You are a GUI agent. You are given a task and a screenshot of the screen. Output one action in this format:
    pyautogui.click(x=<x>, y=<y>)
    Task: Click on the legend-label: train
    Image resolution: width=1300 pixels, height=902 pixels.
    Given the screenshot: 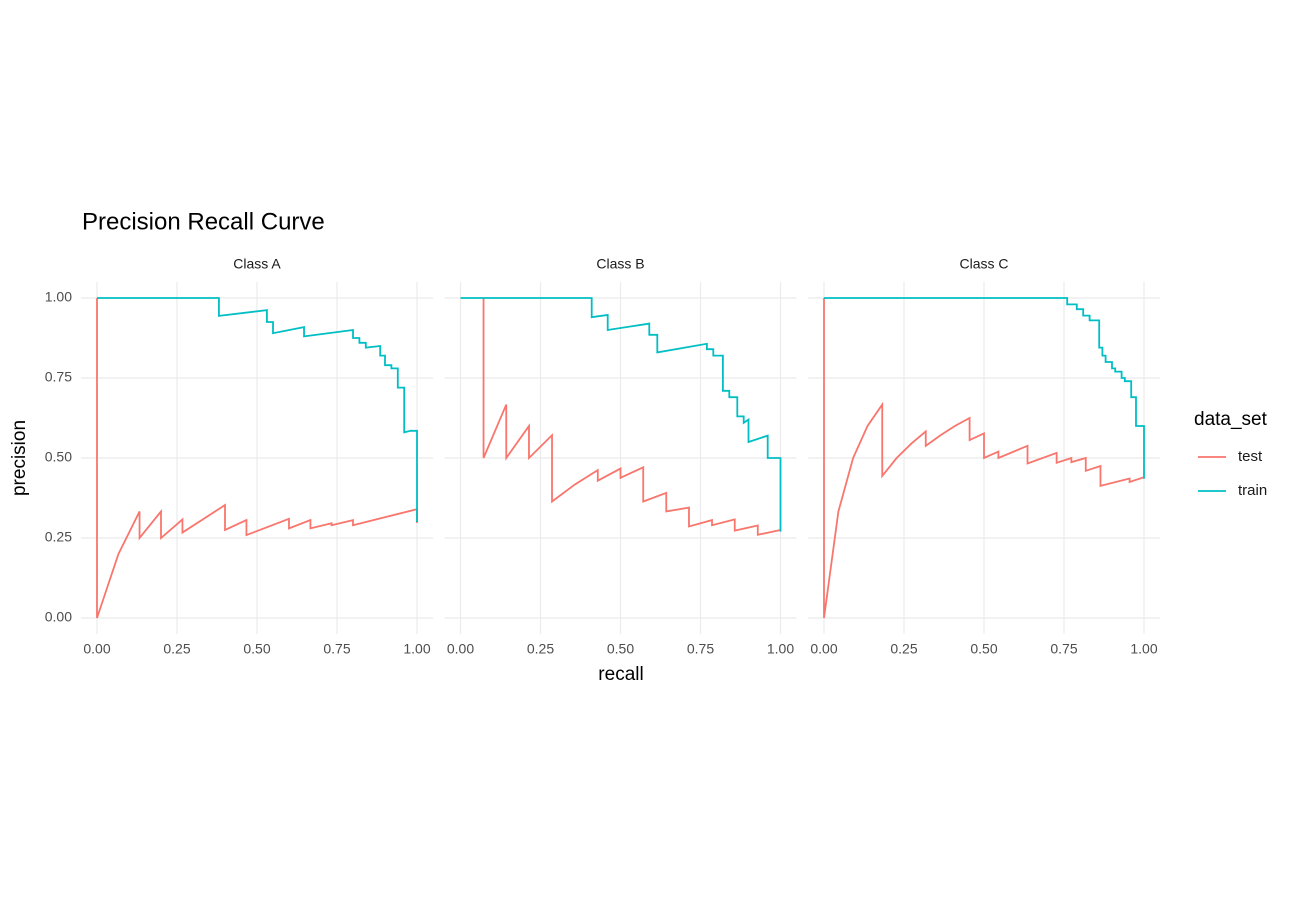 What is the action you would take?
    pyautogui.click(x=1252, y=490)
    